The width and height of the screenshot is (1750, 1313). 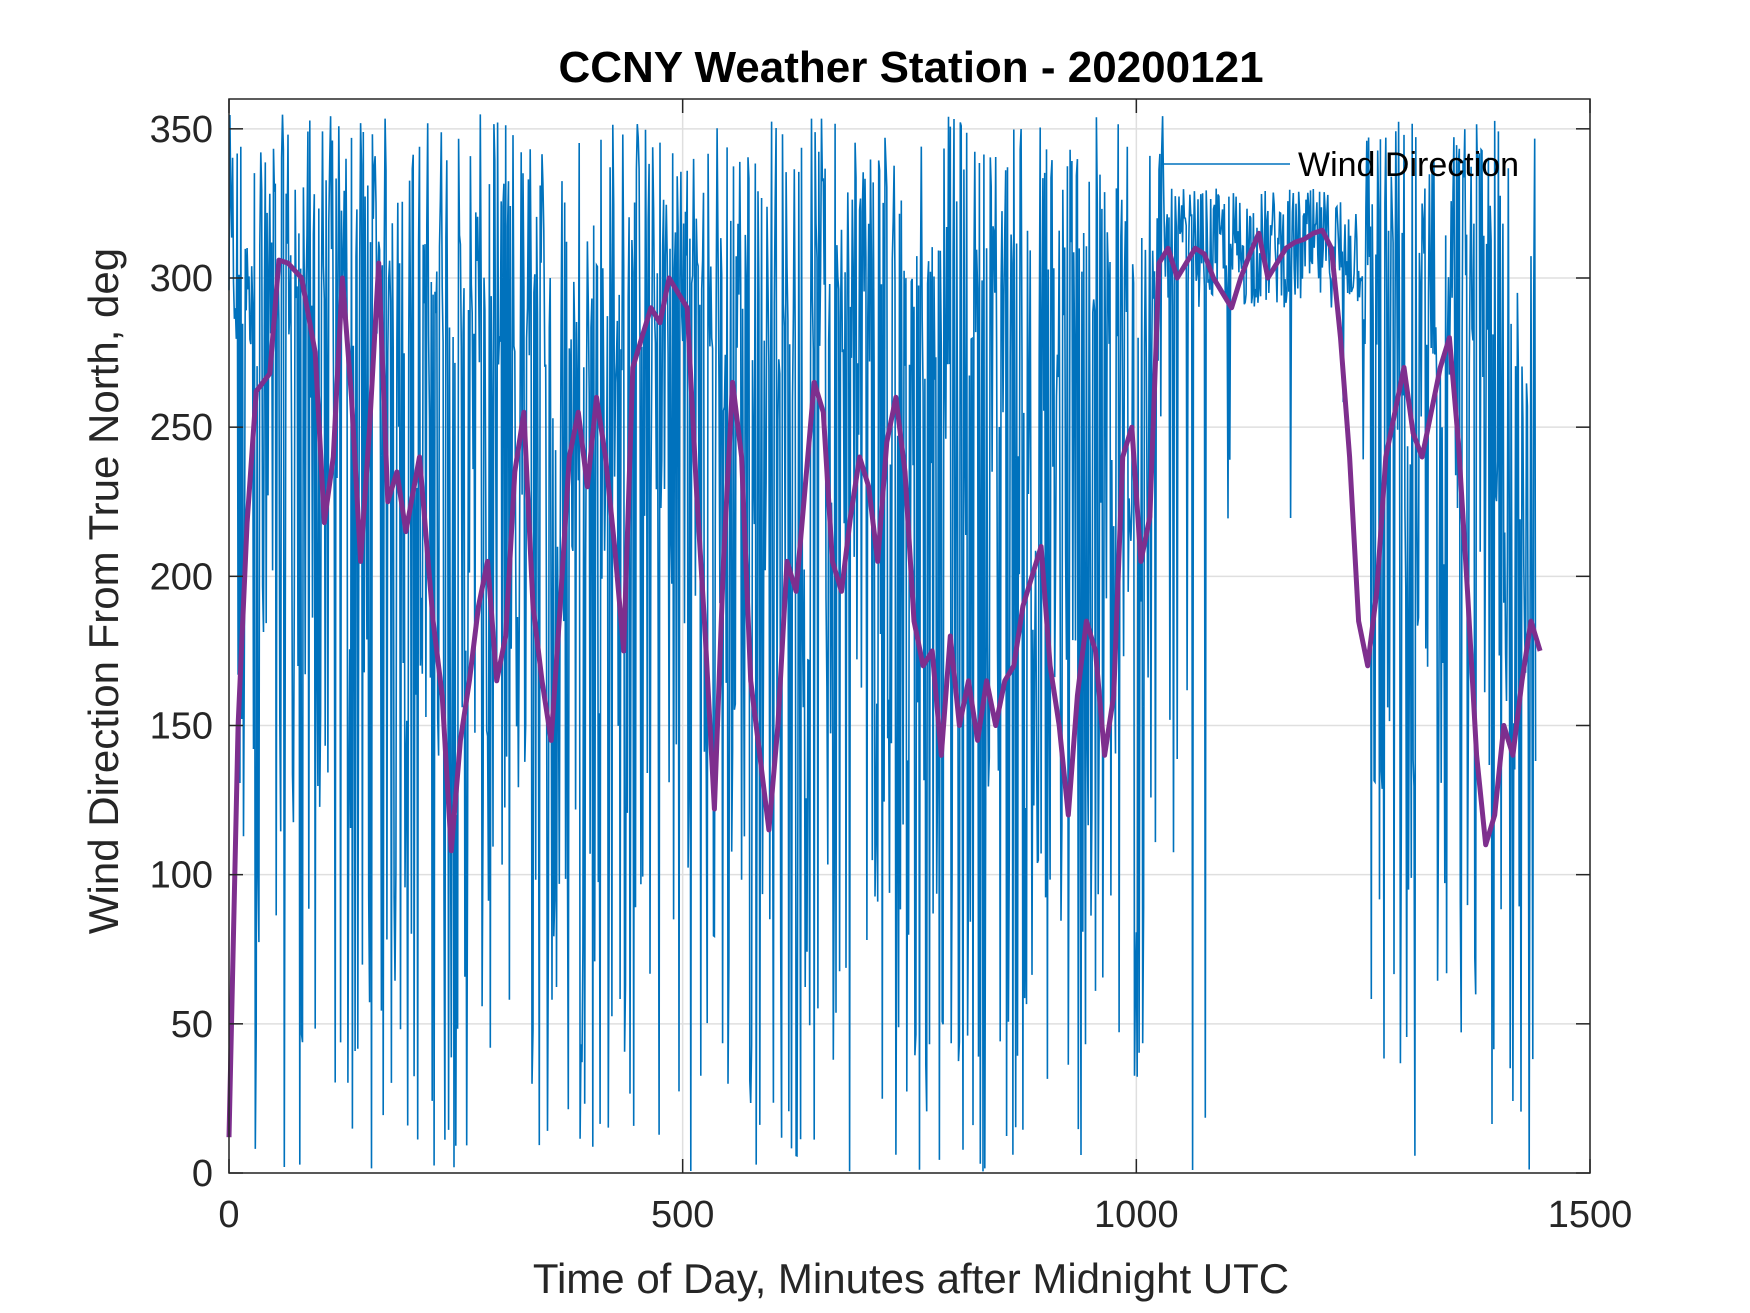 I want to click on legend-label-wind-direction: Wind Direction, so click(x=1408, y=165).